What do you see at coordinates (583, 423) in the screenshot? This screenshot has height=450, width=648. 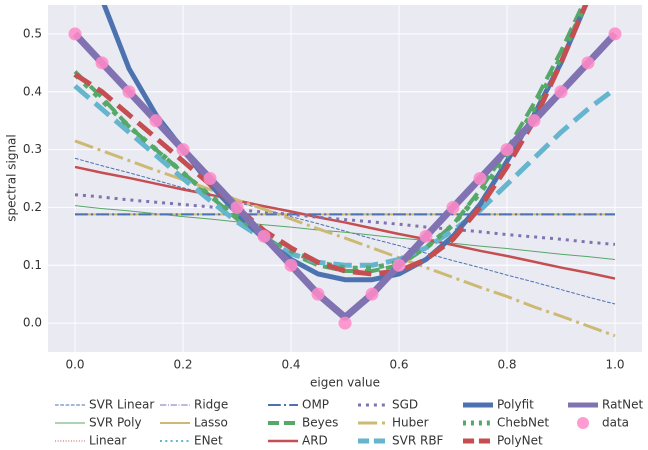 I see `legend-marker` at bounding box center [583, 423].